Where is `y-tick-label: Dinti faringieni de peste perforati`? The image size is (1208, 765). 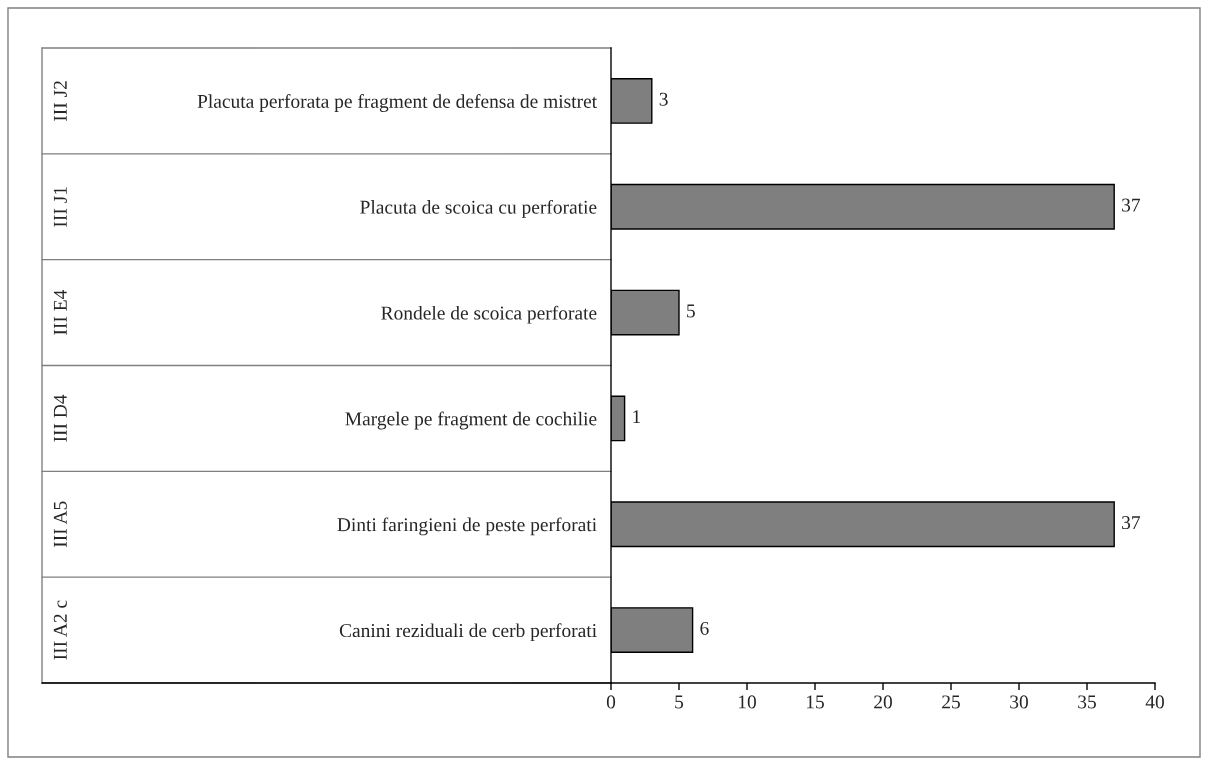
y-tick-label: Dinti faringieni de peste perforati is located at coordinates (467, 526).